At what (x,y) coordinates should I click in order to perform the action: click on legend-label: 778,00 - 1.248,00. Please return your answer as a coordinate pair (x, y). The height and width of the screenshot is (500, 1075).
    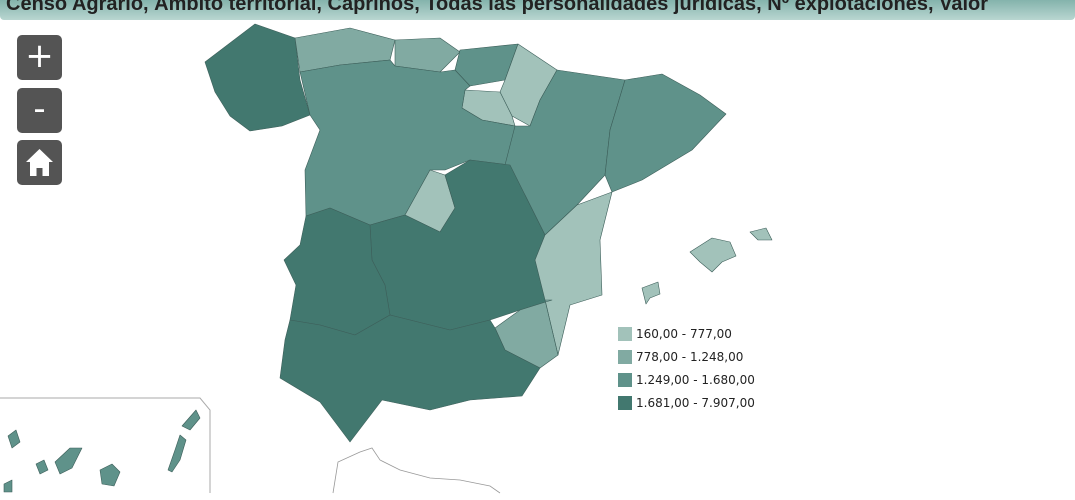
    Looking at the image, I should click on (689, 357).